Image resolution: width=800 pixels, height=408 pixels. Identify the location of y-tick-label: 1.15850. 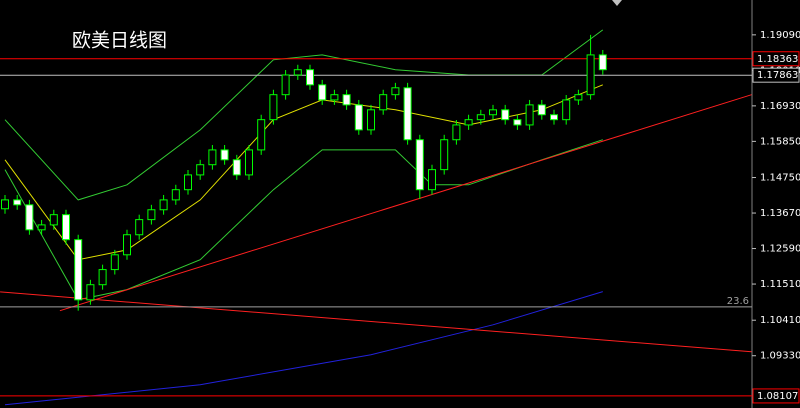
(780, 141).